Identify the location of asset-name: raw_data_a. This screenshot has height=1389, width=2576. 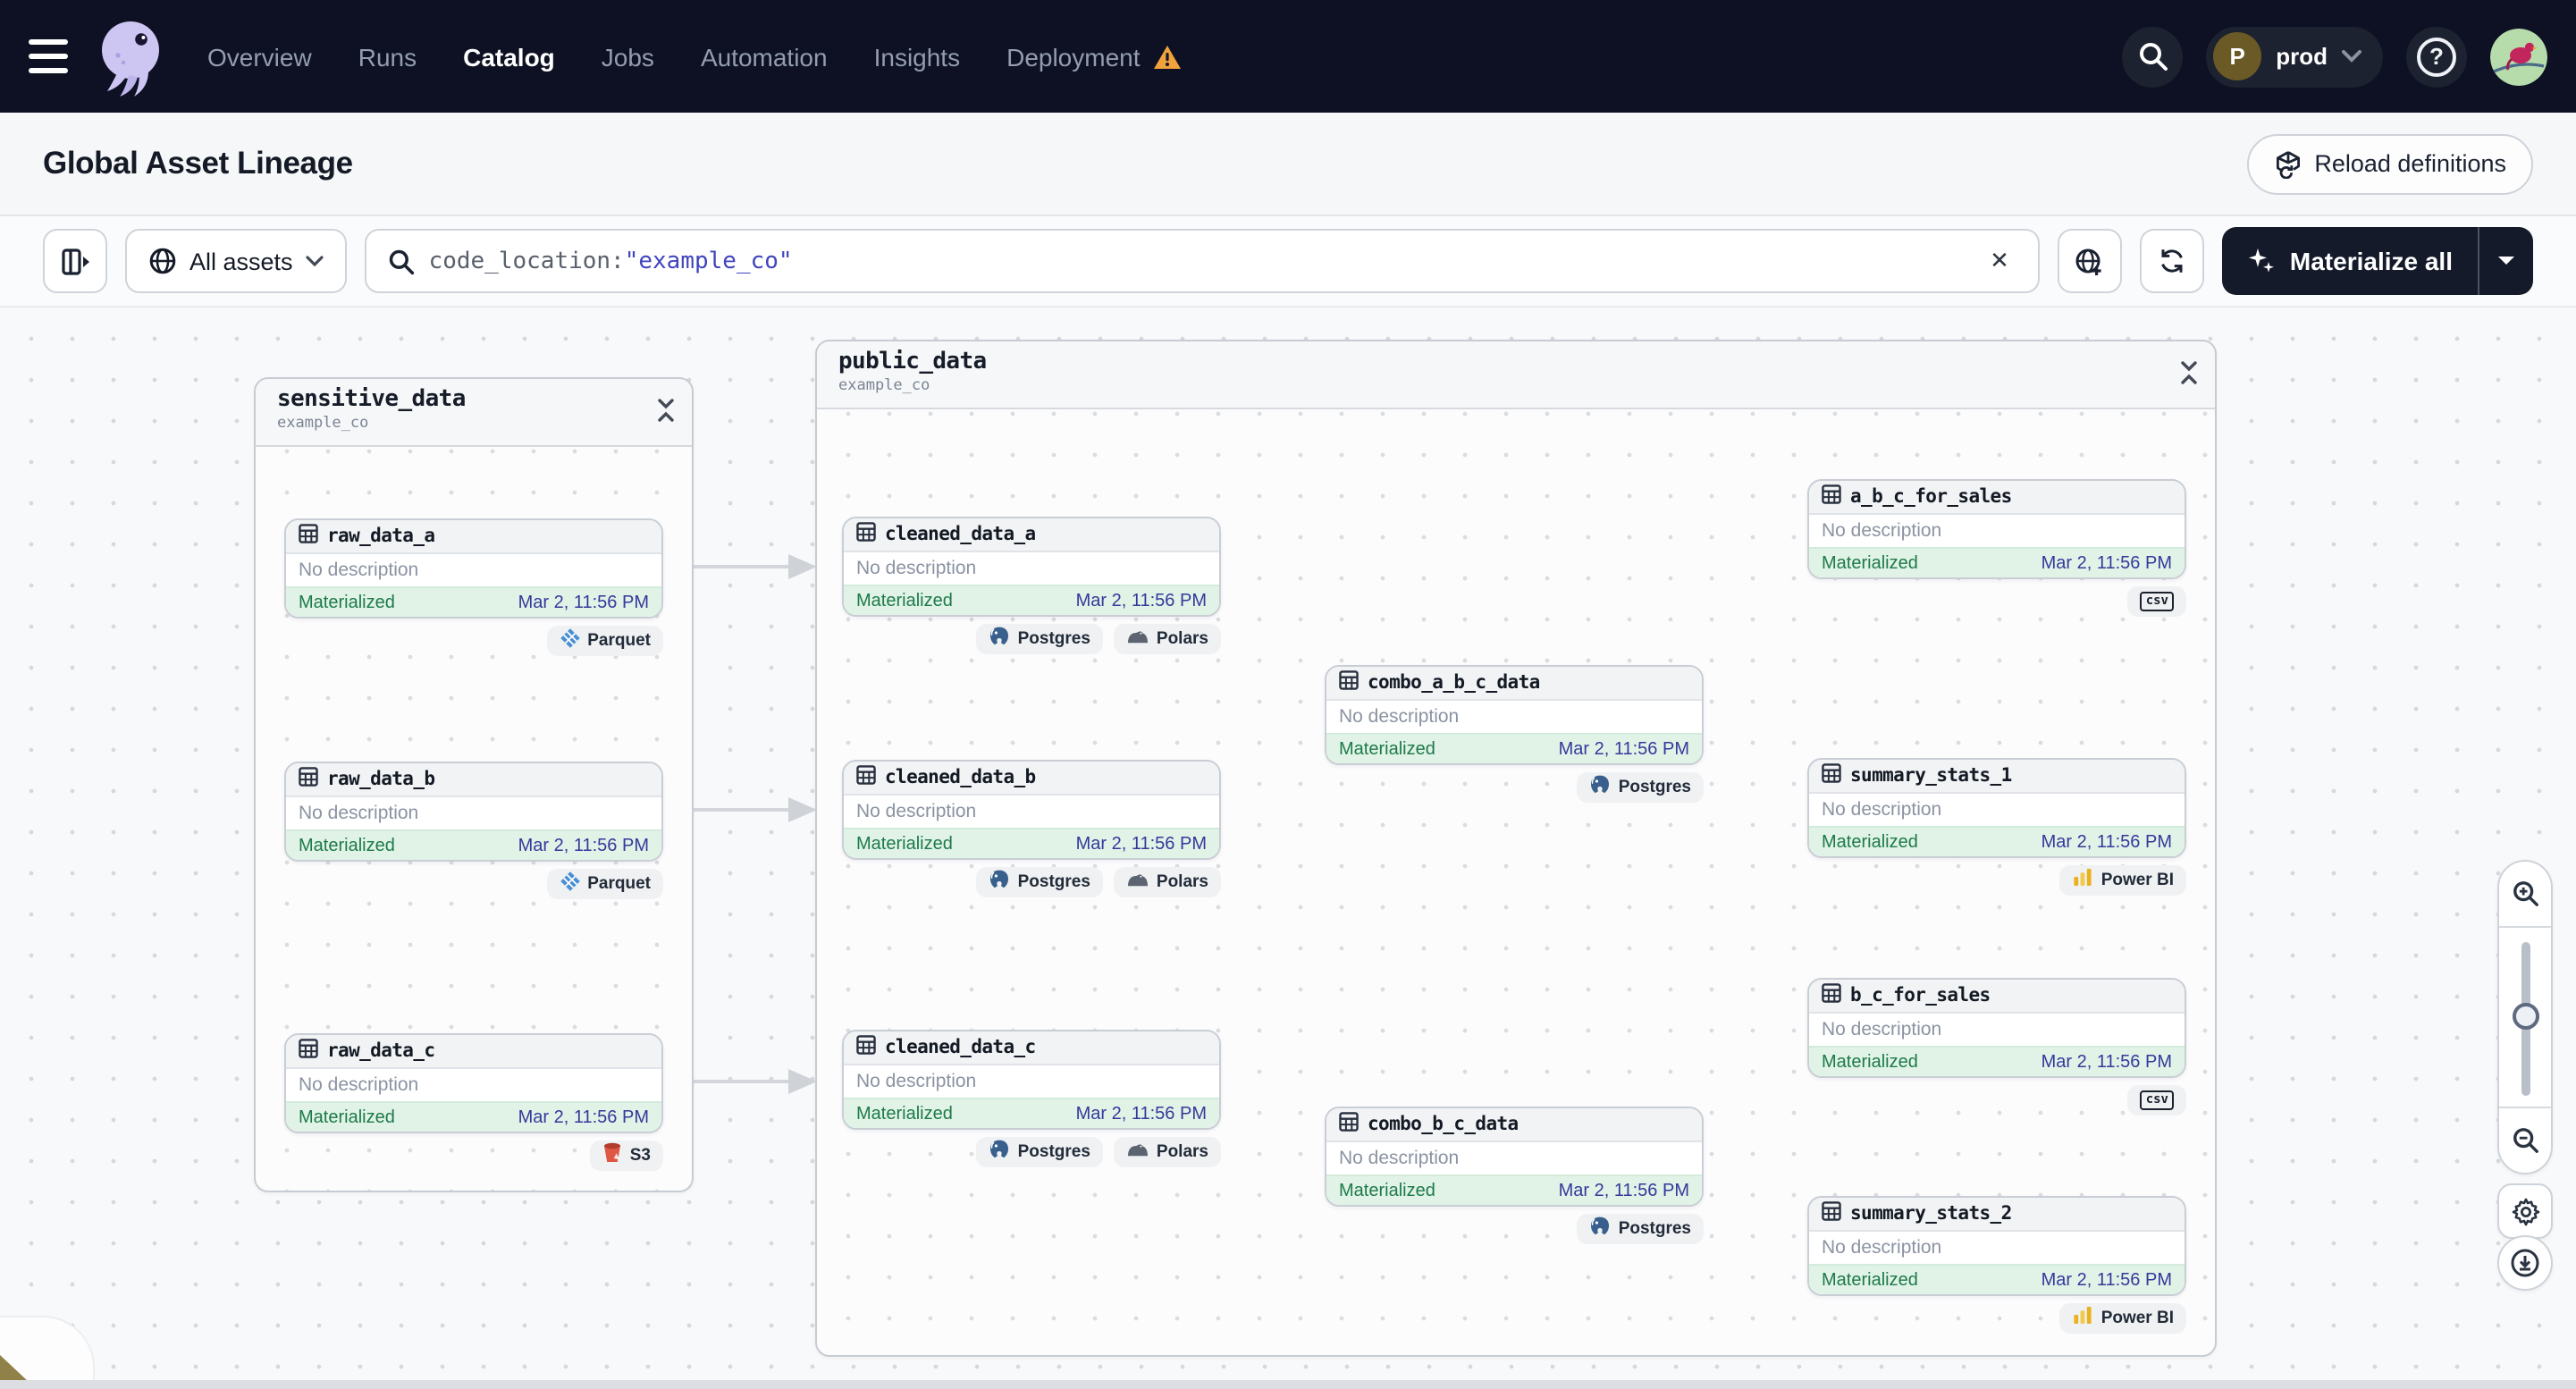
(381, 536).